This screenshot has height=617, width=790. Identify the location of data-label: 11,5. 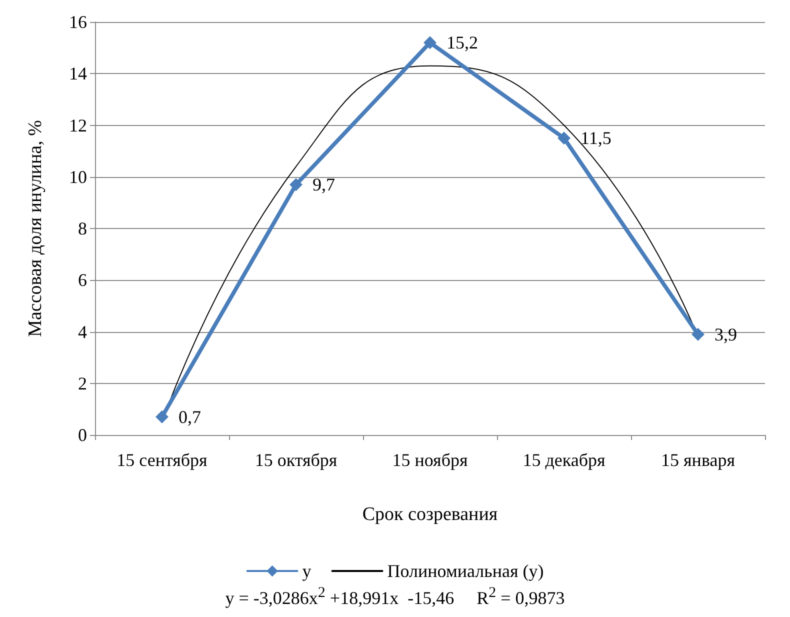
(596, 138).